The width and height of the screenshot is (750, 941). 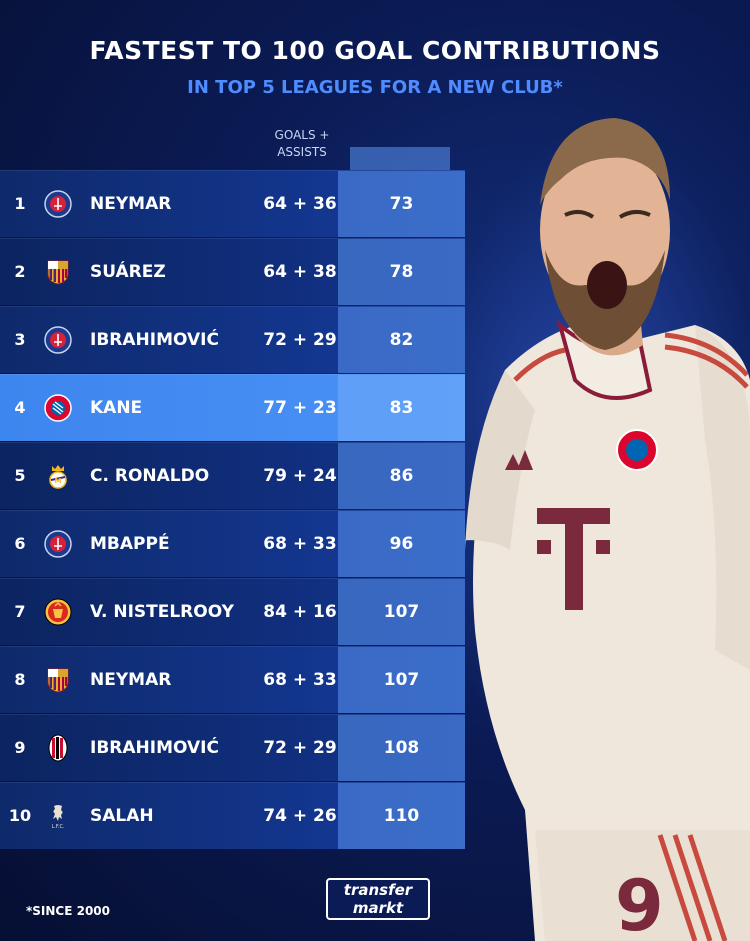 What do you see at coordinates (20, 747) in the screenshot?
I see `rank: 9` at bounding box center [20, 747].